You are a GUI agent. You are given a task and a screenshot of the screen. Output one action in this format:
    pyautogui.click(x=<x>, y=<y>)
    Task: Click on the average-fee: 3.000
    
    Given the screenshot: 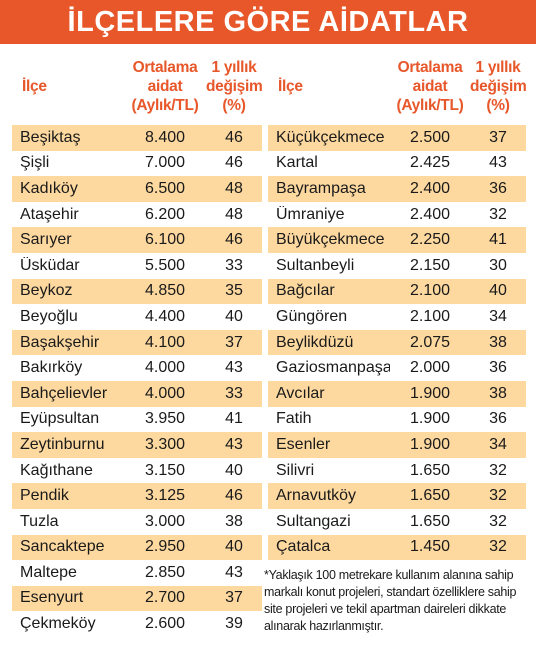 What is the action you would take?
    pyautogui.click(x=165, y=521)
    